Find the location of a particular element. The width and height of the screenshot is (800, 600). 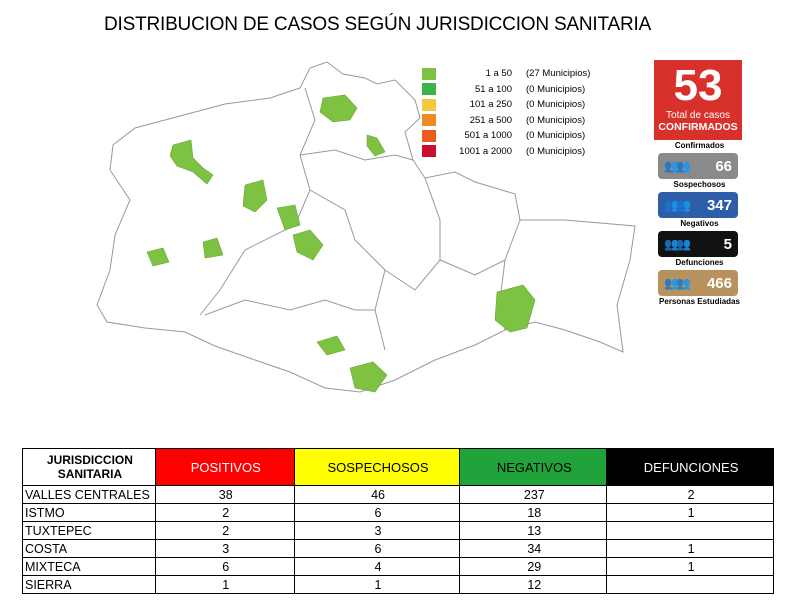

estudiadas-badge: 👥👥 466 is located at coordinates (698, 283).